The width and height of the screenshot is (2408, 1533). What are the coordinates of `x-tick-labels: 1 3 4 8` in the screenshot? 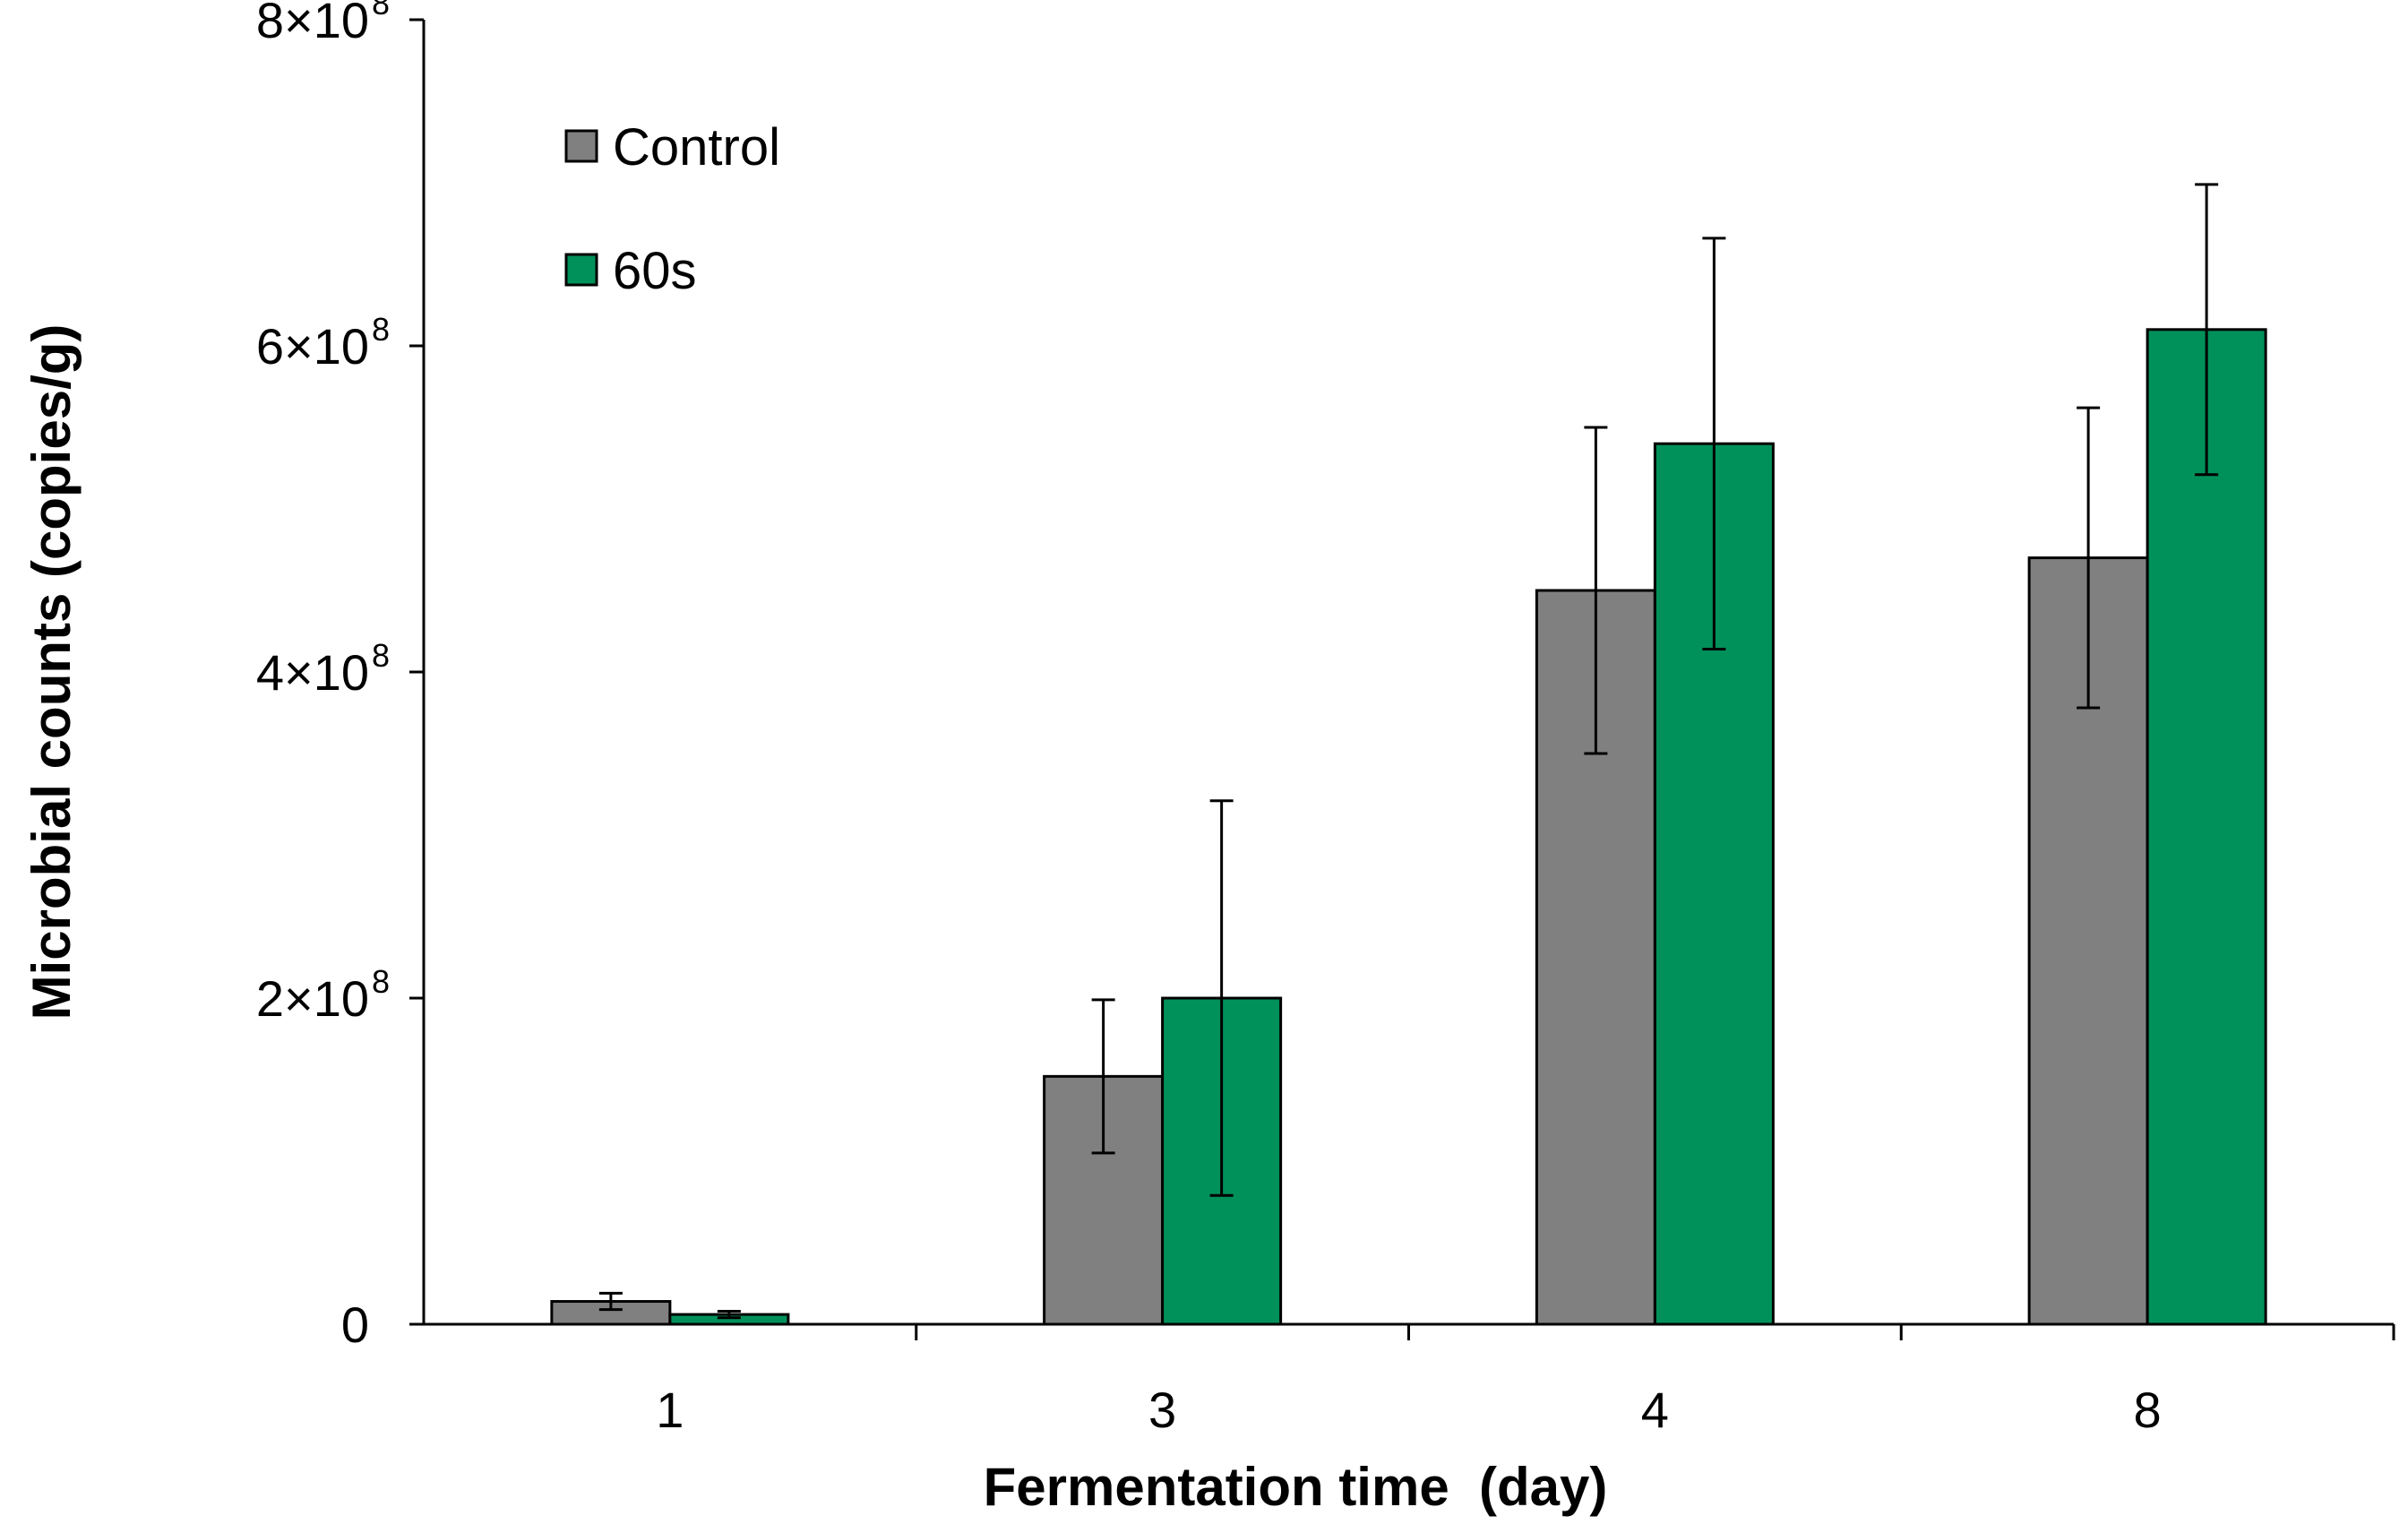 It's located at (1408, 1410).